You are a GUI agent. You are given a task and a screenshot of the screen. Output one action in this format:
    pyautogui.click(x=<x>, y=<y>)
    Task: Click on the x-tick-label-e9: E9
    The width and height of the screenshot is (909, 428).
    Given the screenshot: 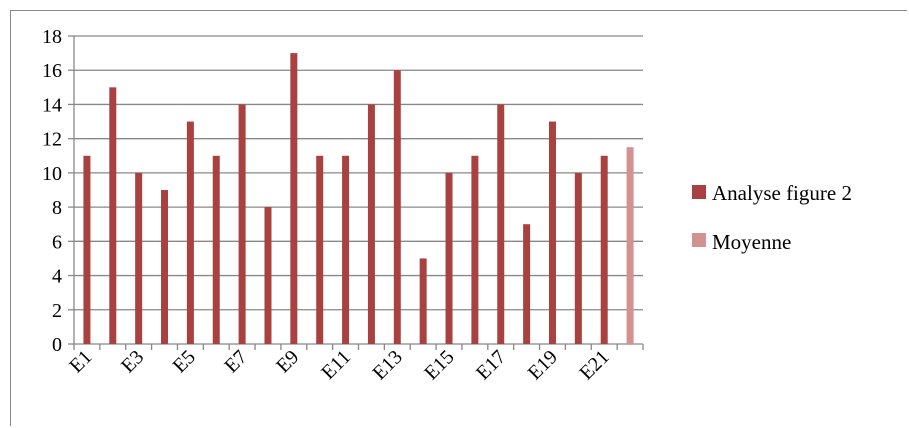 What is the action you would take?
    pyautogui.click(x=287, y=361)
    